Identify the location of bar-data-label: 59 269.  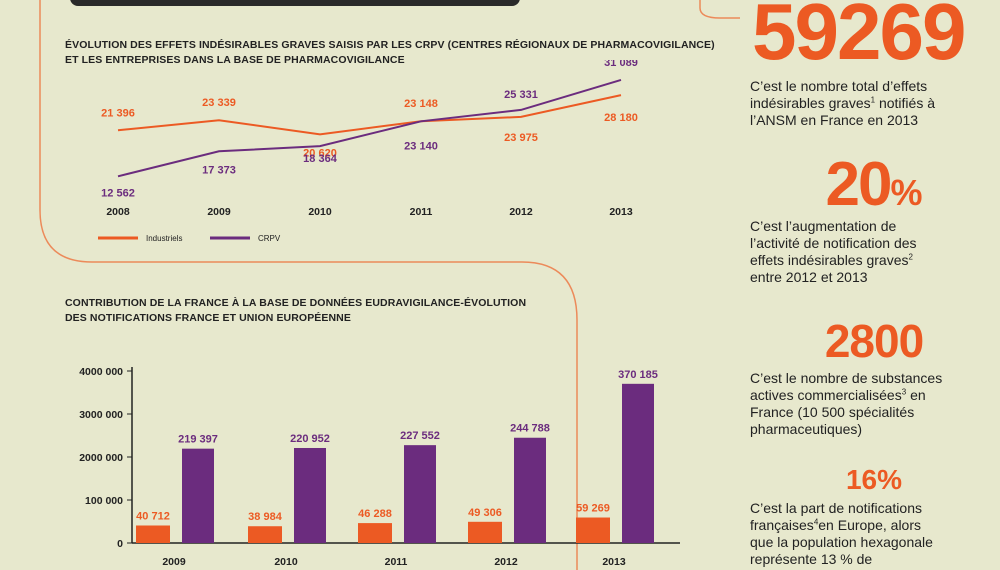
(593, 509).